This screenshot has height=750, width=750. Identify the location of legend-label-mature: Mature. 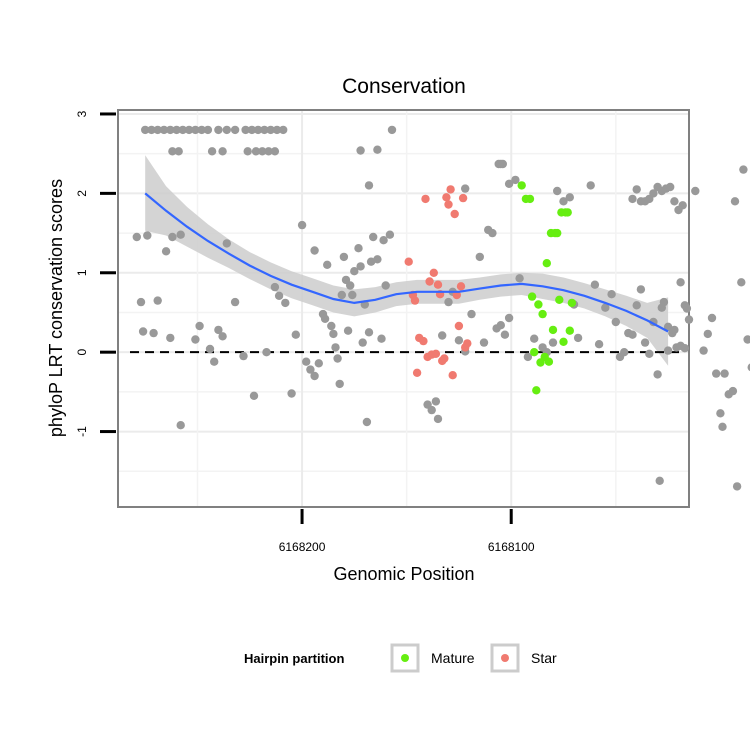
(453, 658).